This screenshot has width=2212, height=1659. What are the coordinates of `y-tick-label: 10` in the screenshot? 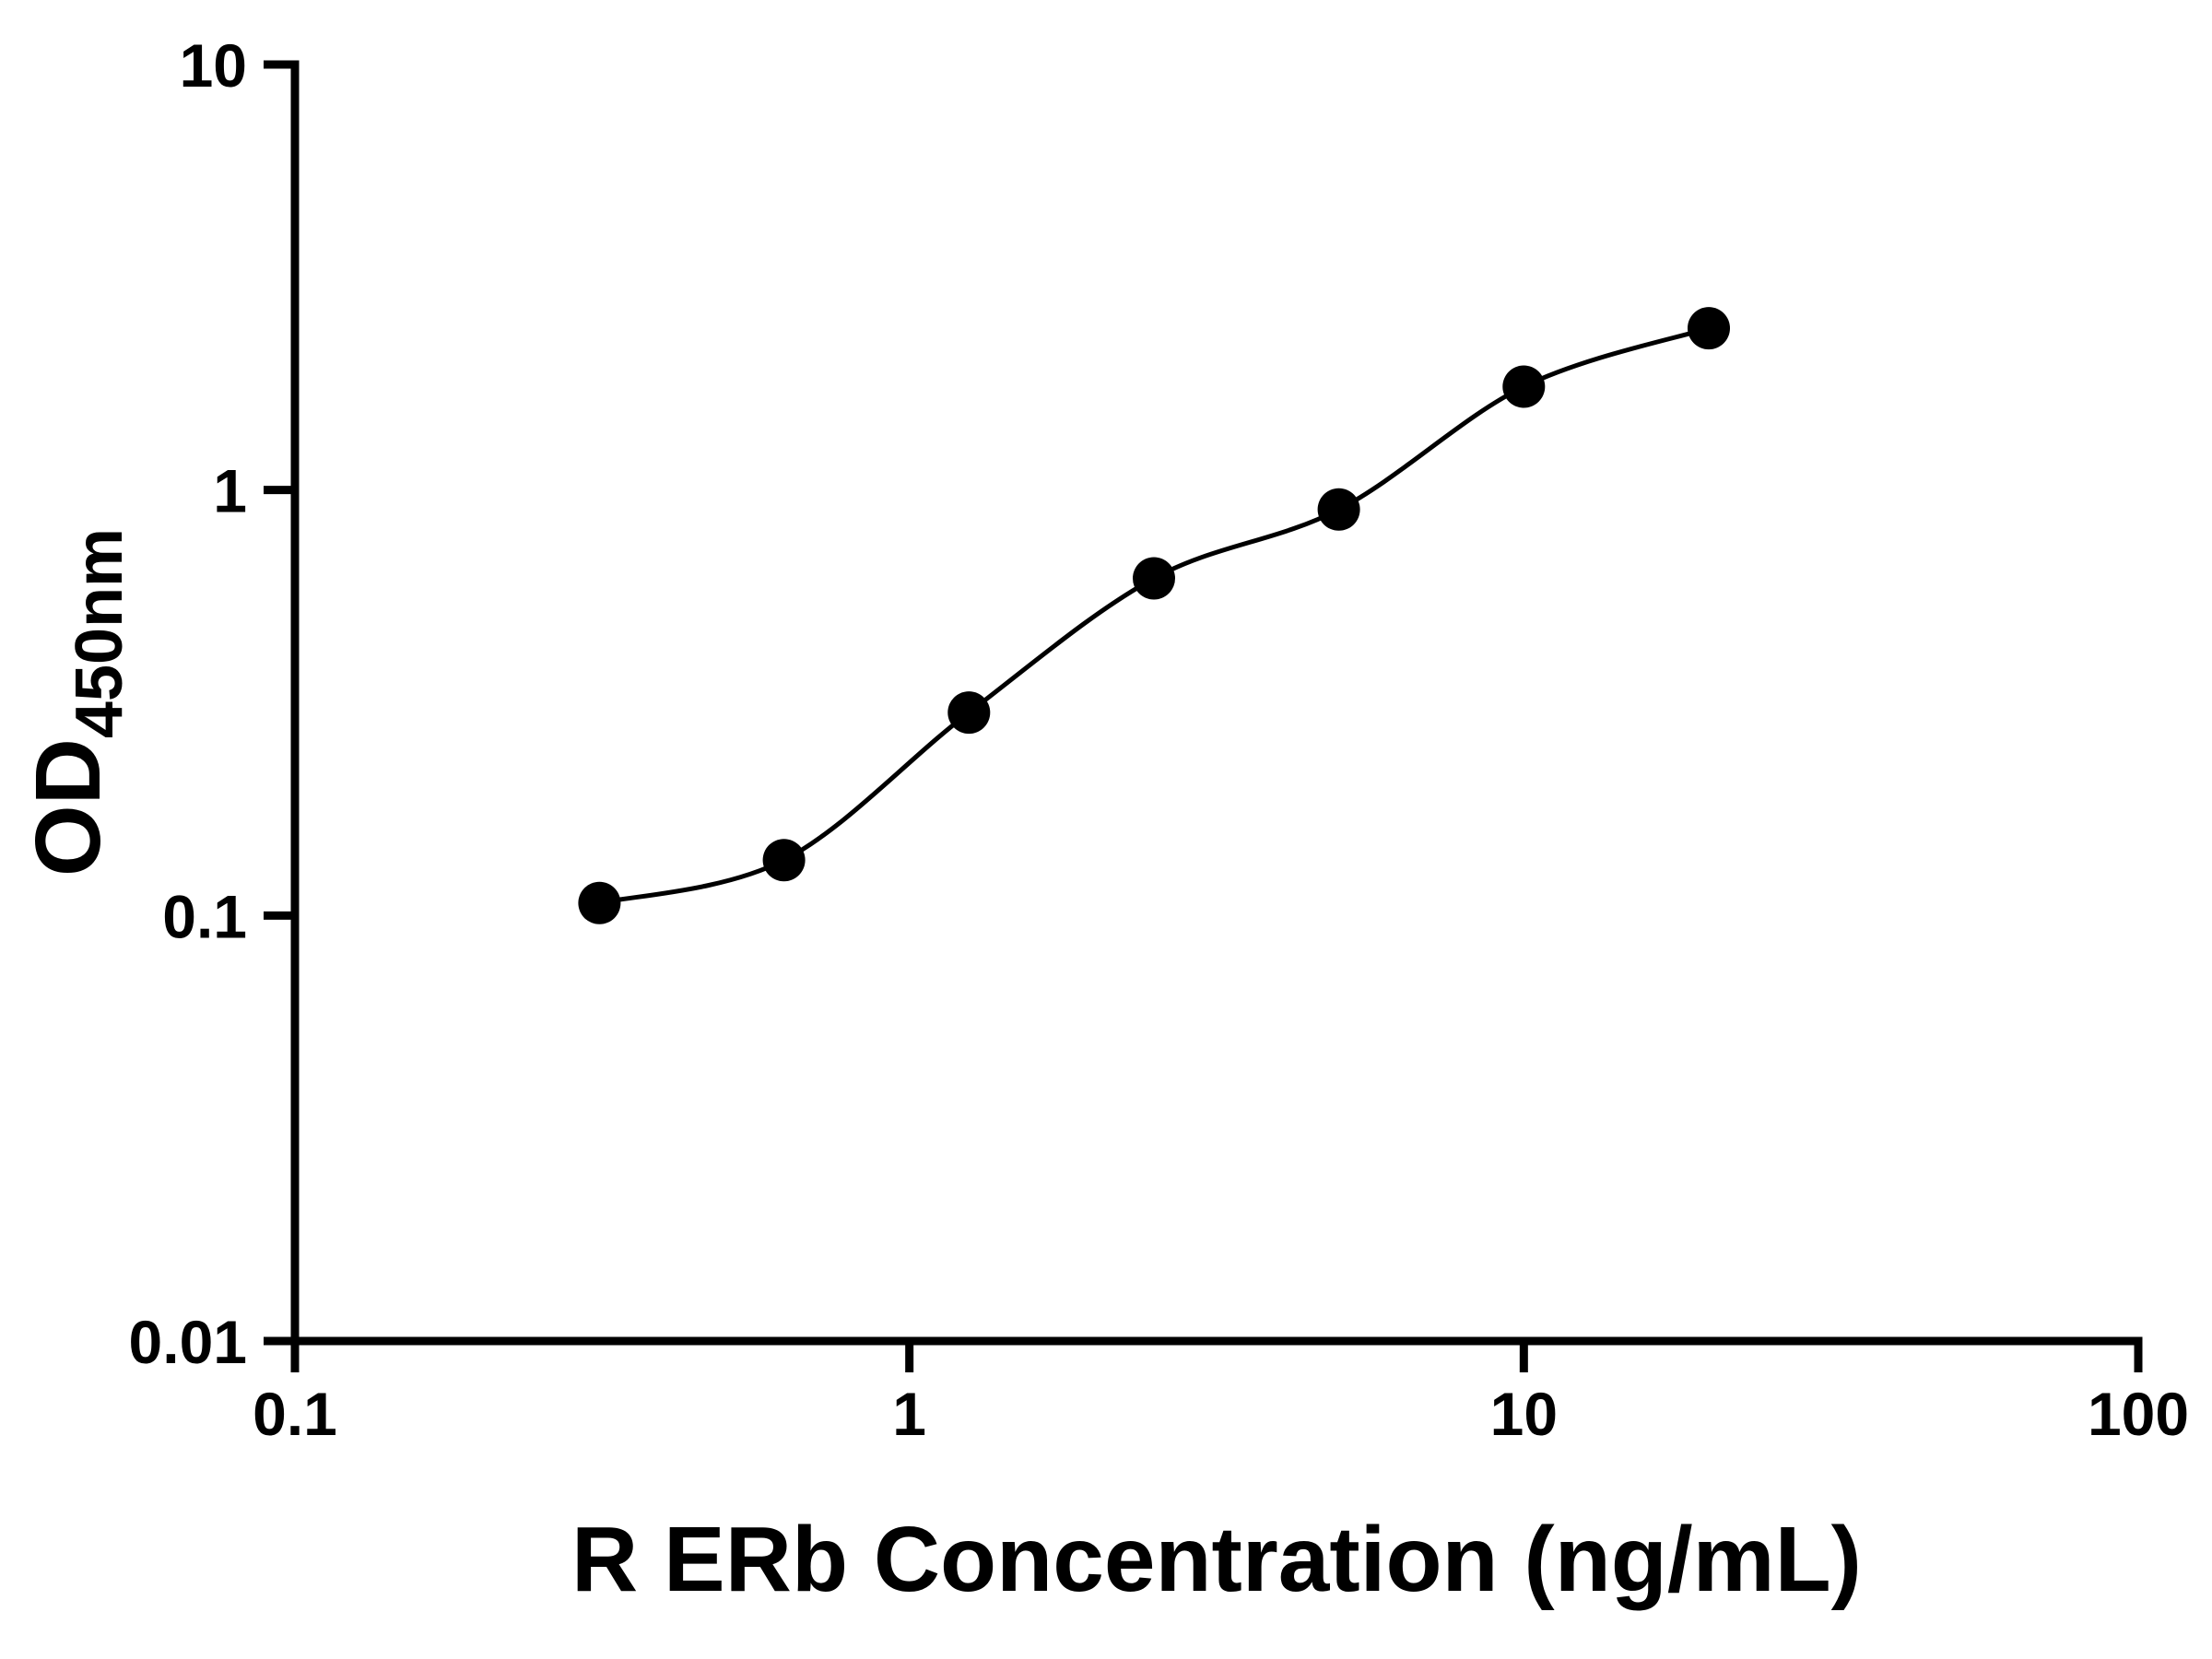 It's located at (213, 65).